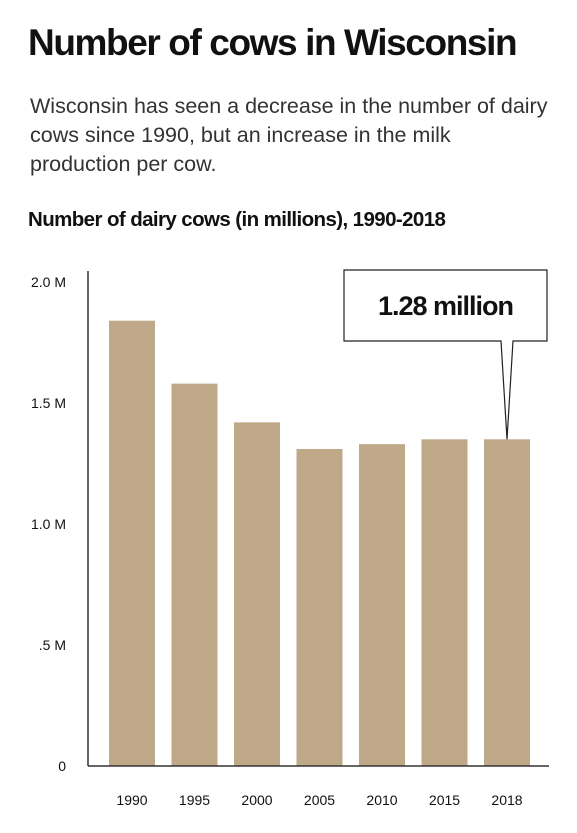 Image resolution: width=577 pixels, height=833 pixels. I want to click on bar-2018, so click(507, 602).